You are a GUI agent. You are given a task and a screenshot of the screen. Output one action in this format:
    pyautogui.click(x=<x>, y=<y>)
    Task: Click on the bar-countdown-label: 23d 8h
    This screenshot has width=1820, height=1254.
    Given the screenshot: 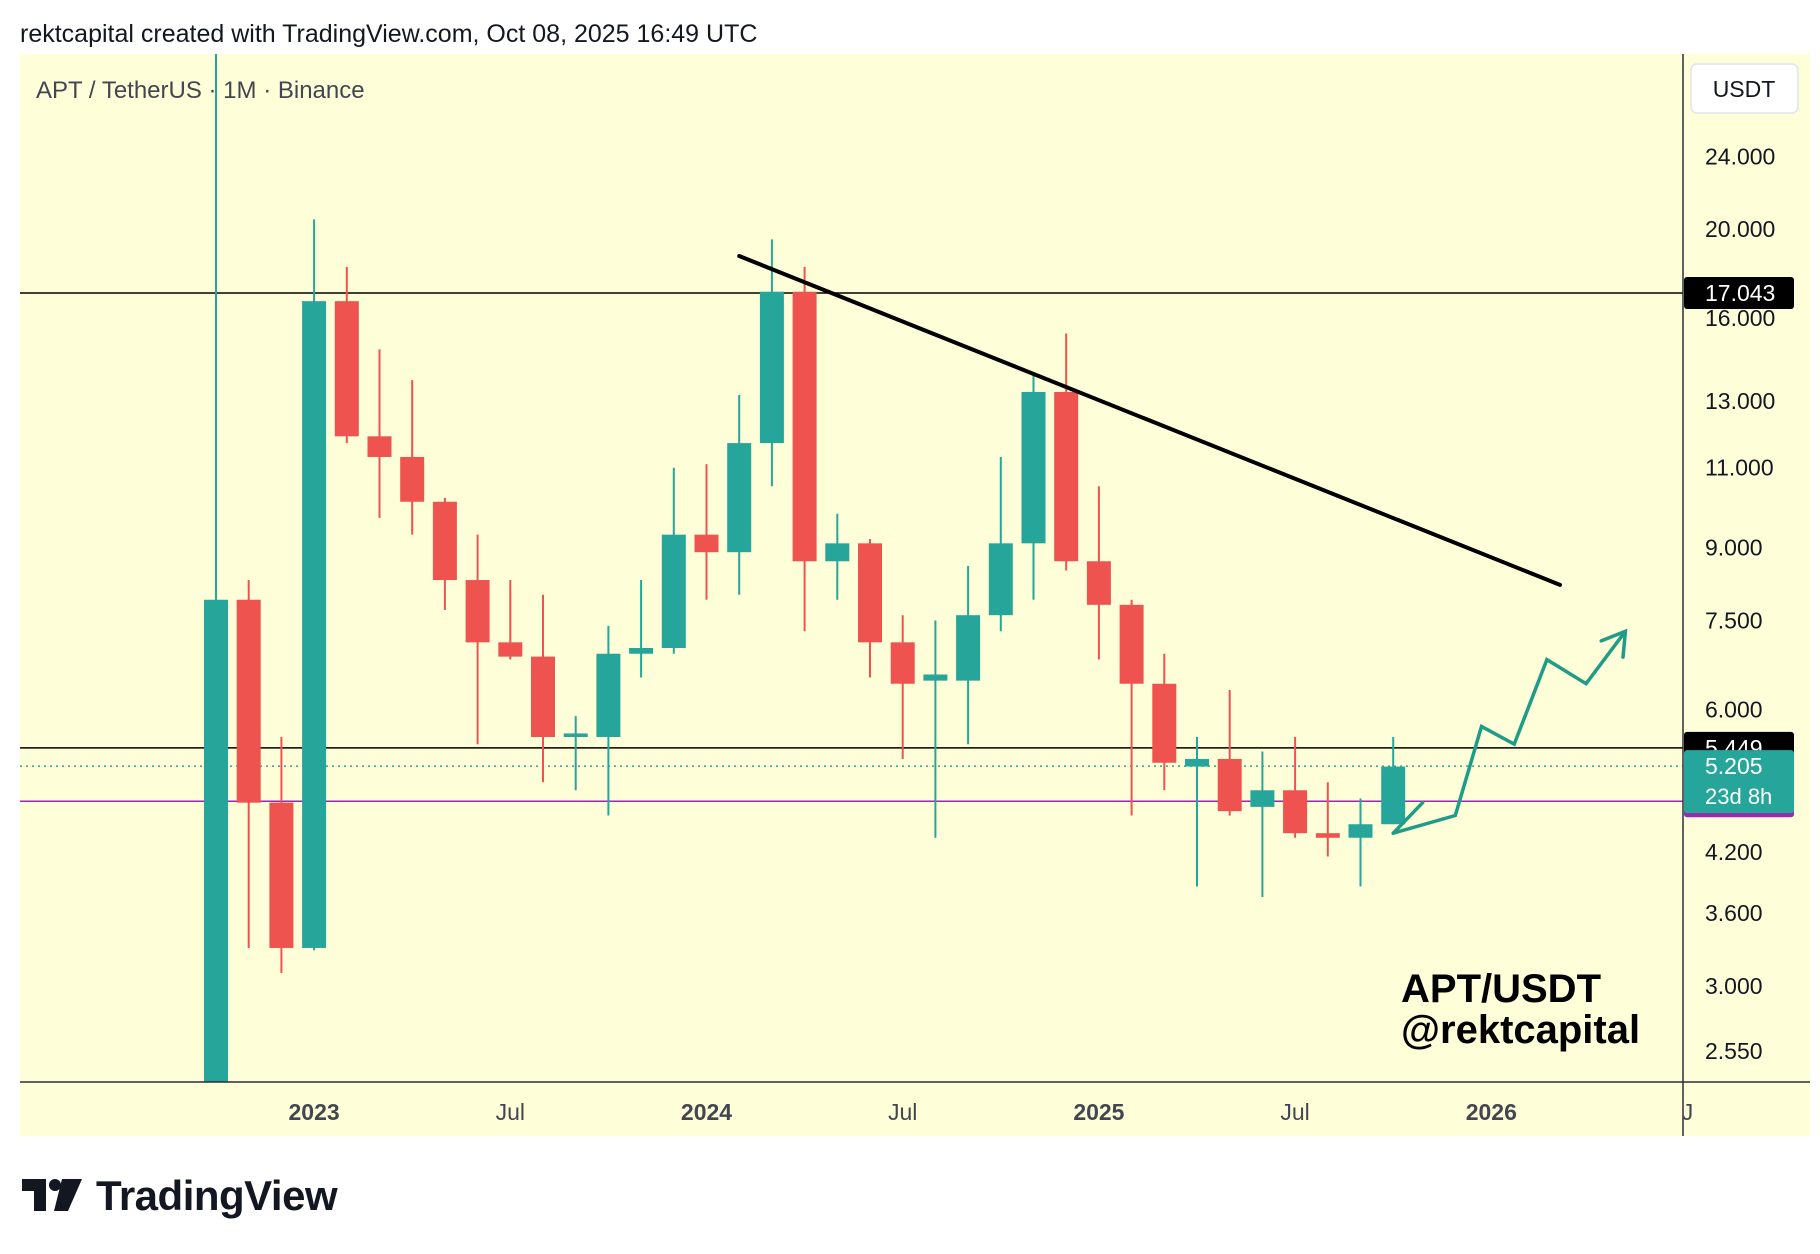 What is the action you would take?
    pyautogui.click(x=1738, y=796)
    